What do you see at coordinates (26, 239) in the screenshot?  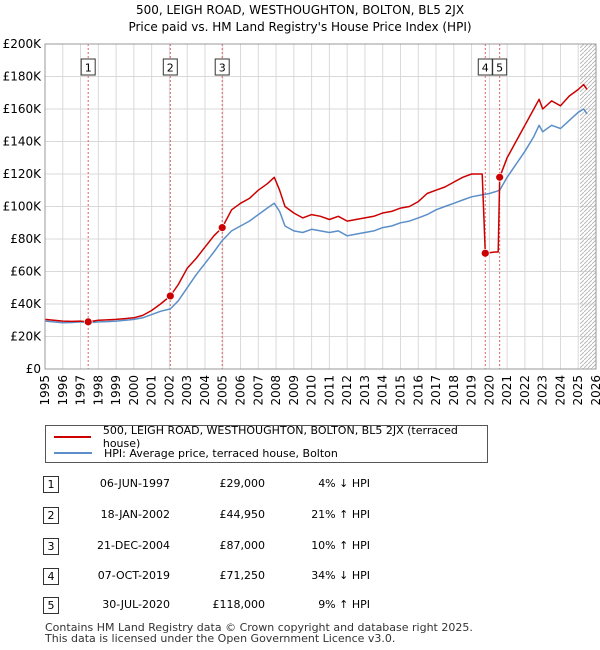 I see `y-tick-label: £80K` at bounding box center [26, 239].